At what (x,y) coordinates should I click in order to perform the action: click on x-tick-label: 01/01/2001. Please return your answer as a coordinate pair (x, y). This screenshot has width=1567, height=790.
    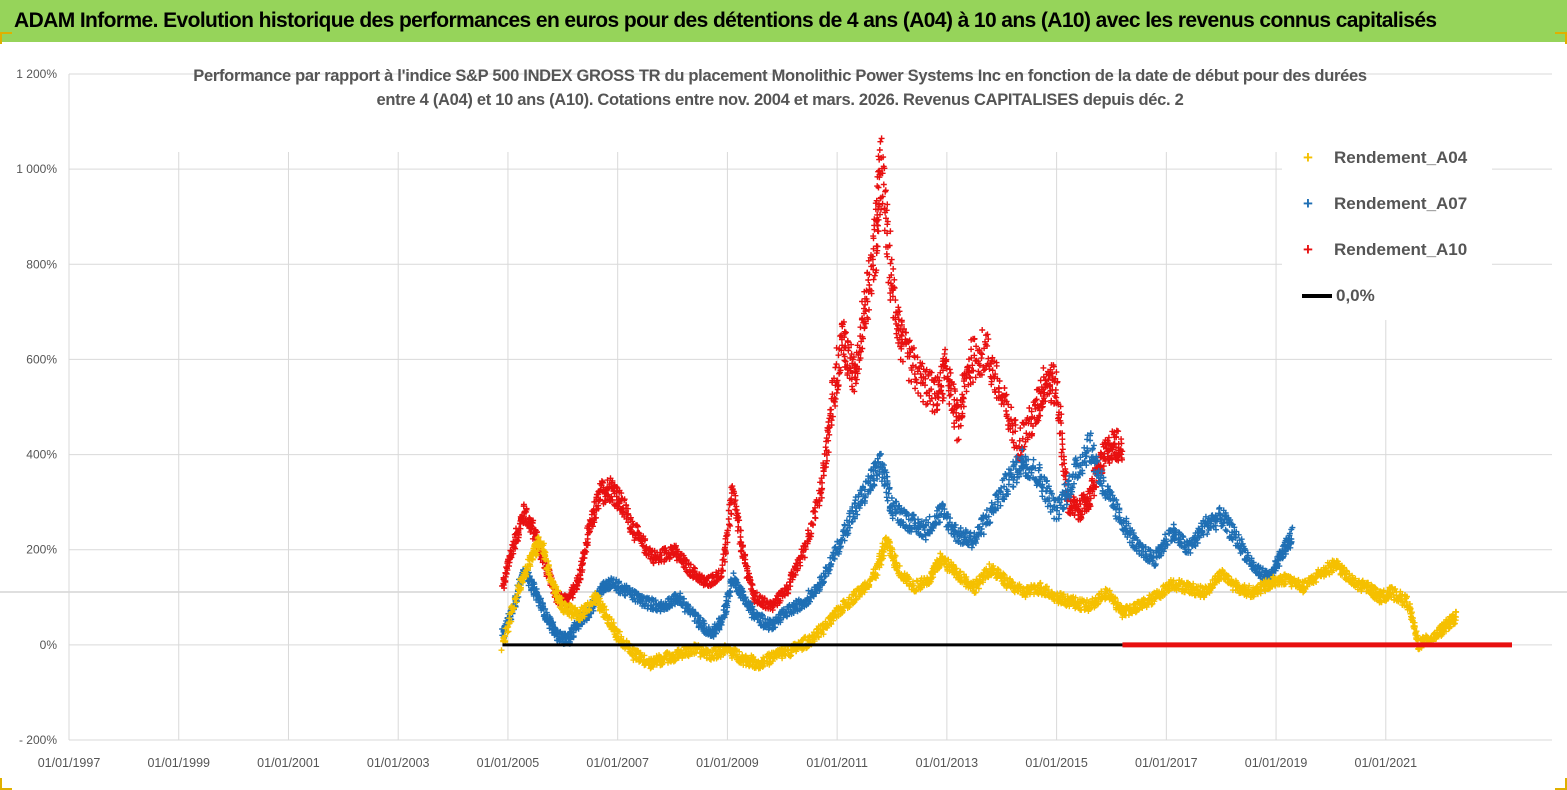
    Looking at the image, I should click on (288, 763).